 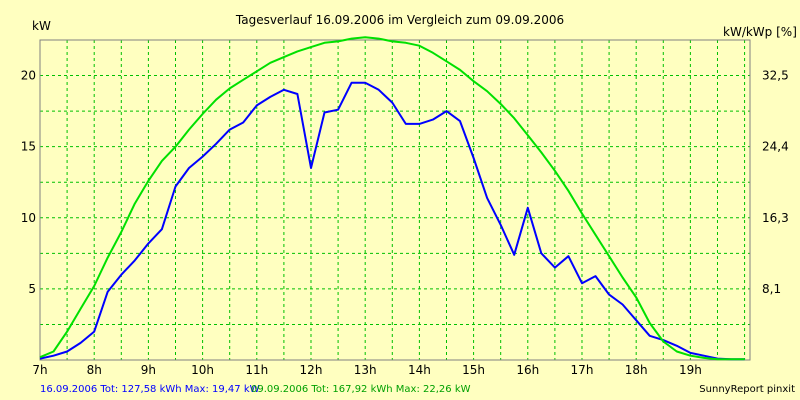 I want to click on y-axis-label-right: kW/kWp [%], so click(x=760, y=32).